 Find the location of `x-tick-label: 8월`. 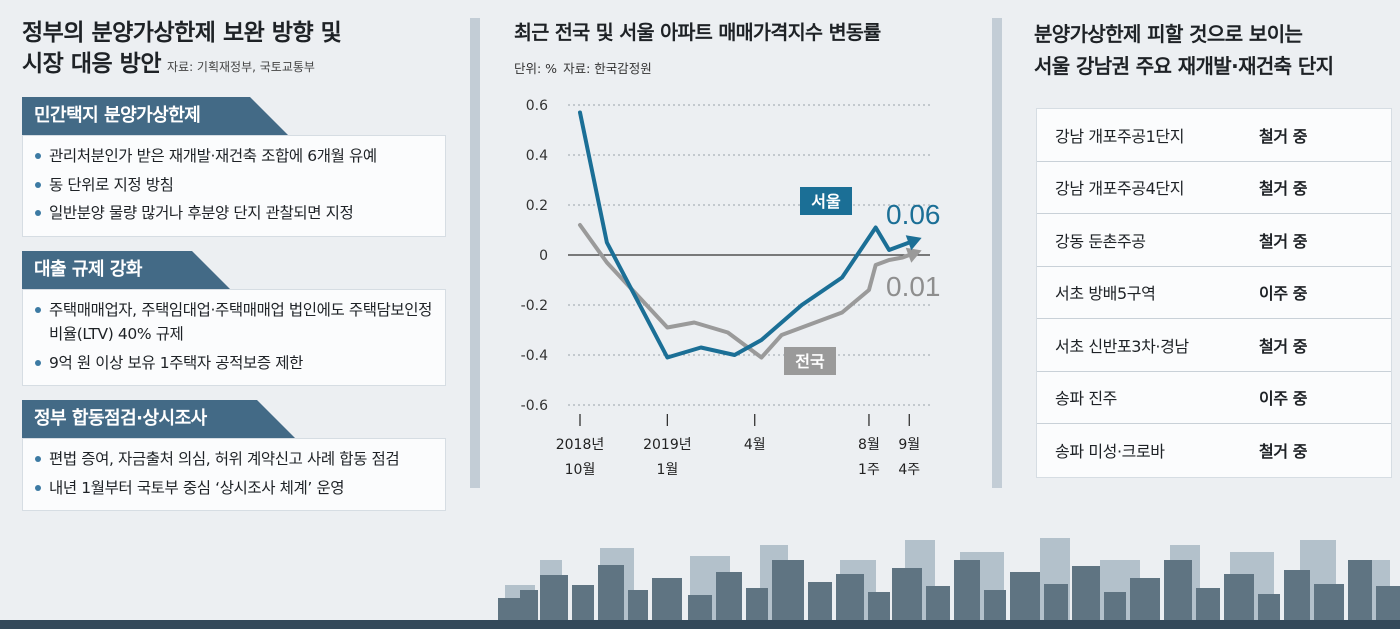

x-tick-label: 8월 is located at coordinates (869, 445).